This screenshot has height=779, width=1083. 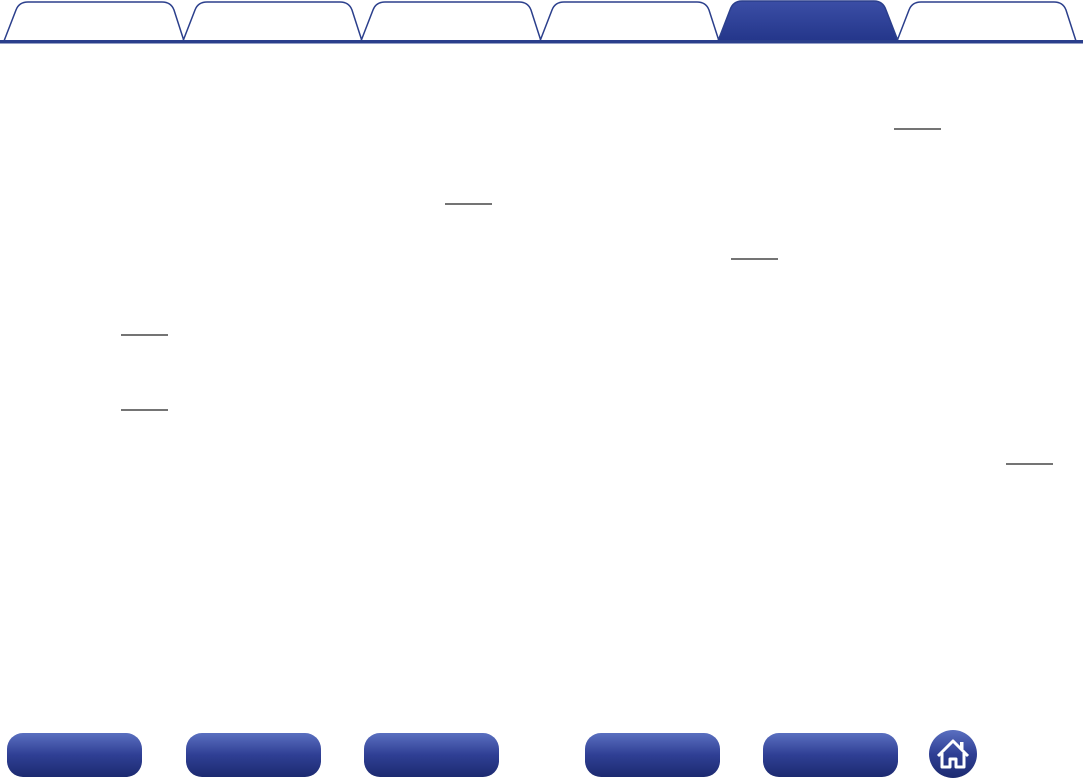 I want to click on home-circle, so click(x=953, y=754).